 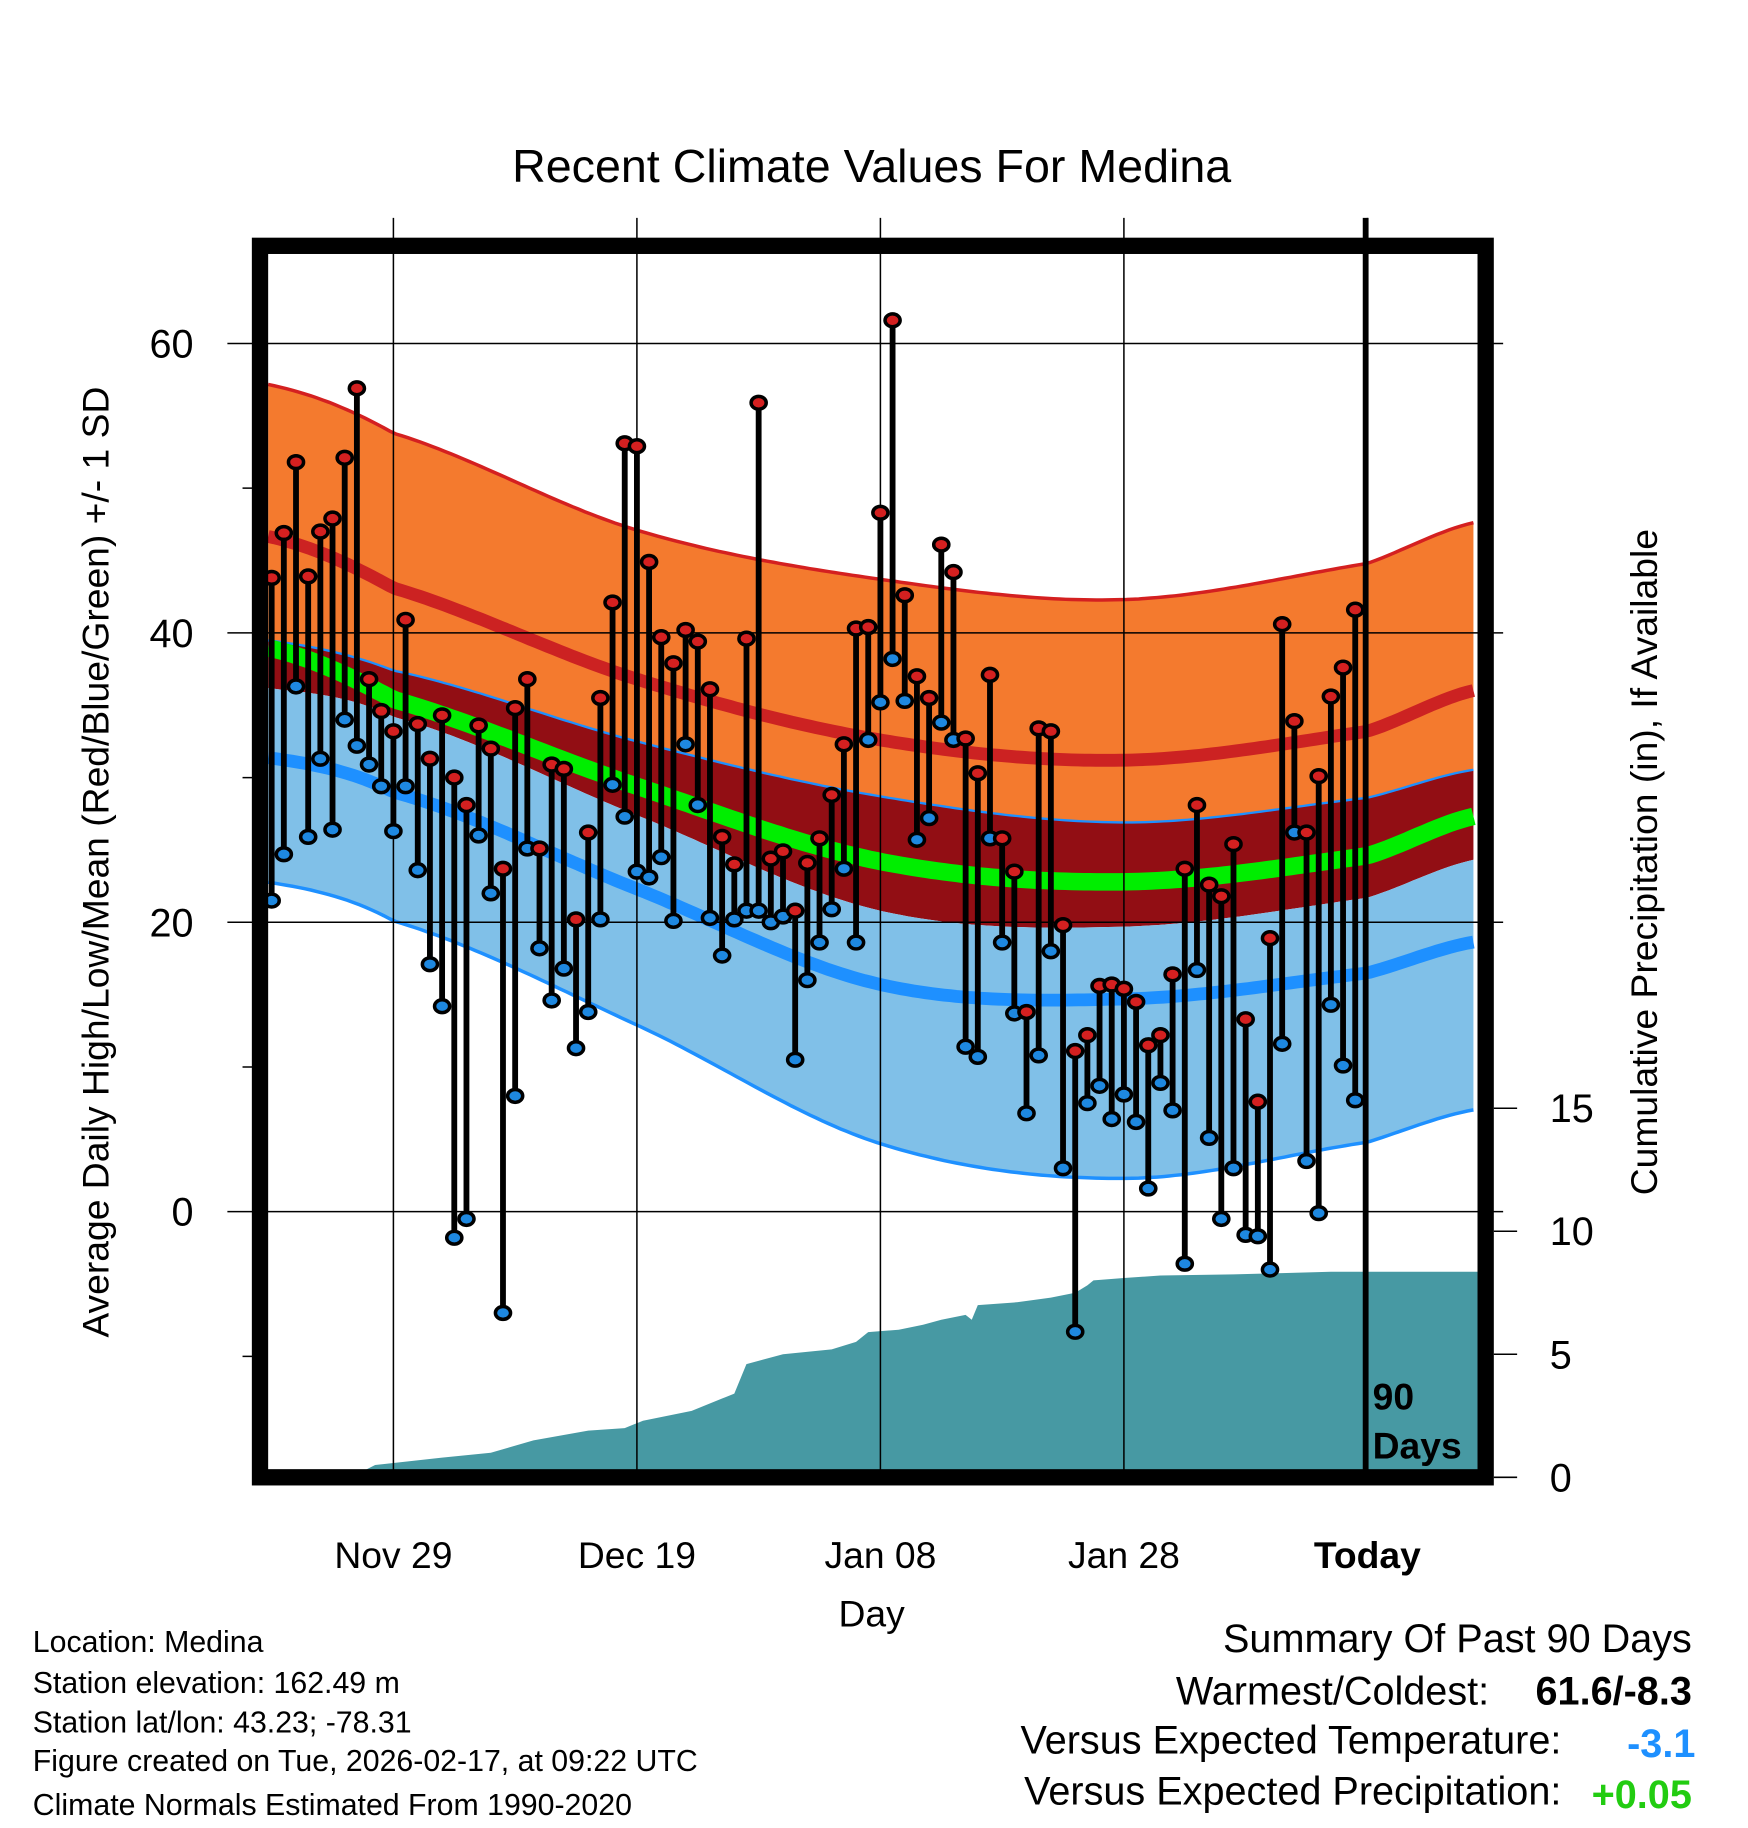 I want to click on cumulative-precip-area, so click(x=871, y=1374).